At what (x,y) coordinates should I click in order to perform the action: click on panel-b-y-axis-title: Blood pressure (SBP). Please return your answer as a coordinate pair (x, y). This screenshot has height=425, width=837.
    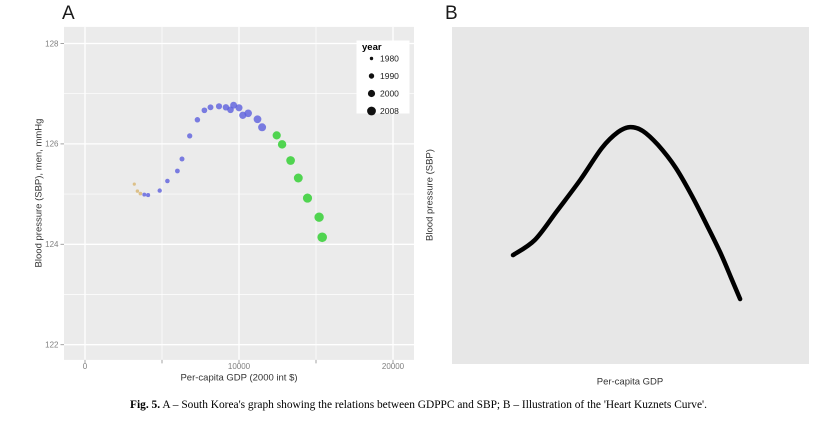
    Looking at the image, I should click on (430, 195).